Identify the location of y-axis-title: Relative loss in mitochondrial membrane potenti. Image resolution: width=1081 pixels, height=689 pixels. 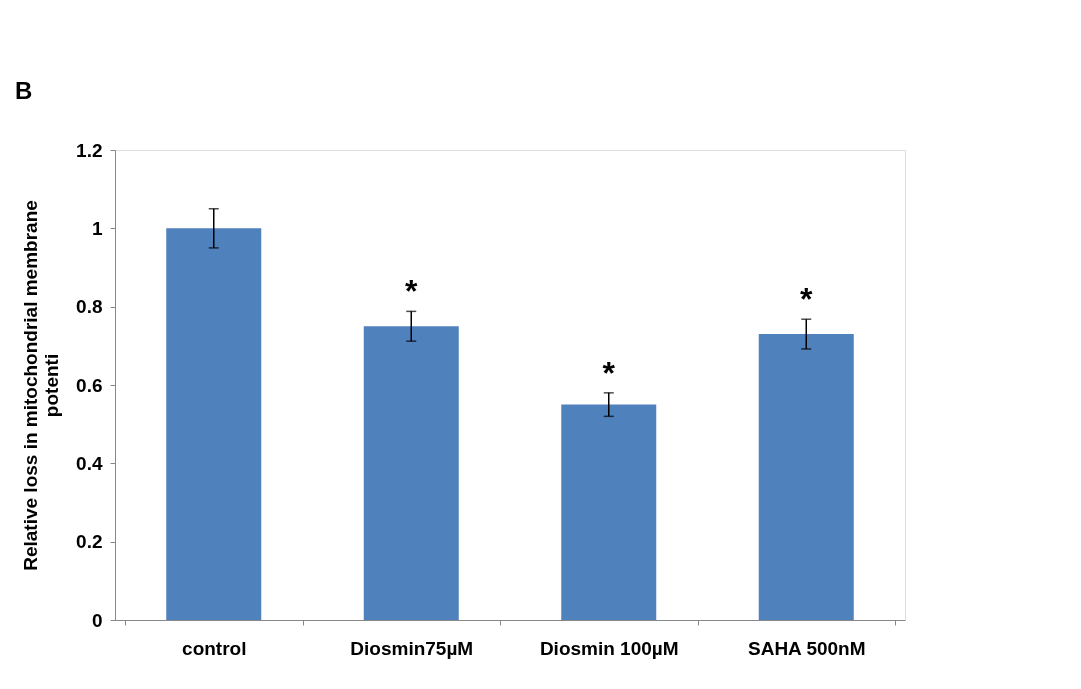
(41, 385).